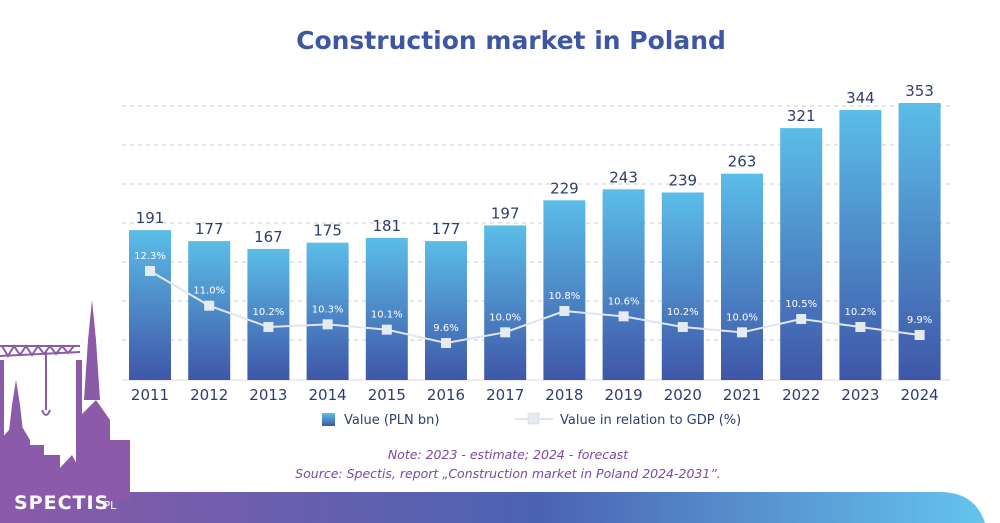 The height and width of the screenshot is (523, 1000). I want to click on x-tick-label: 2012, so click(209, 395).